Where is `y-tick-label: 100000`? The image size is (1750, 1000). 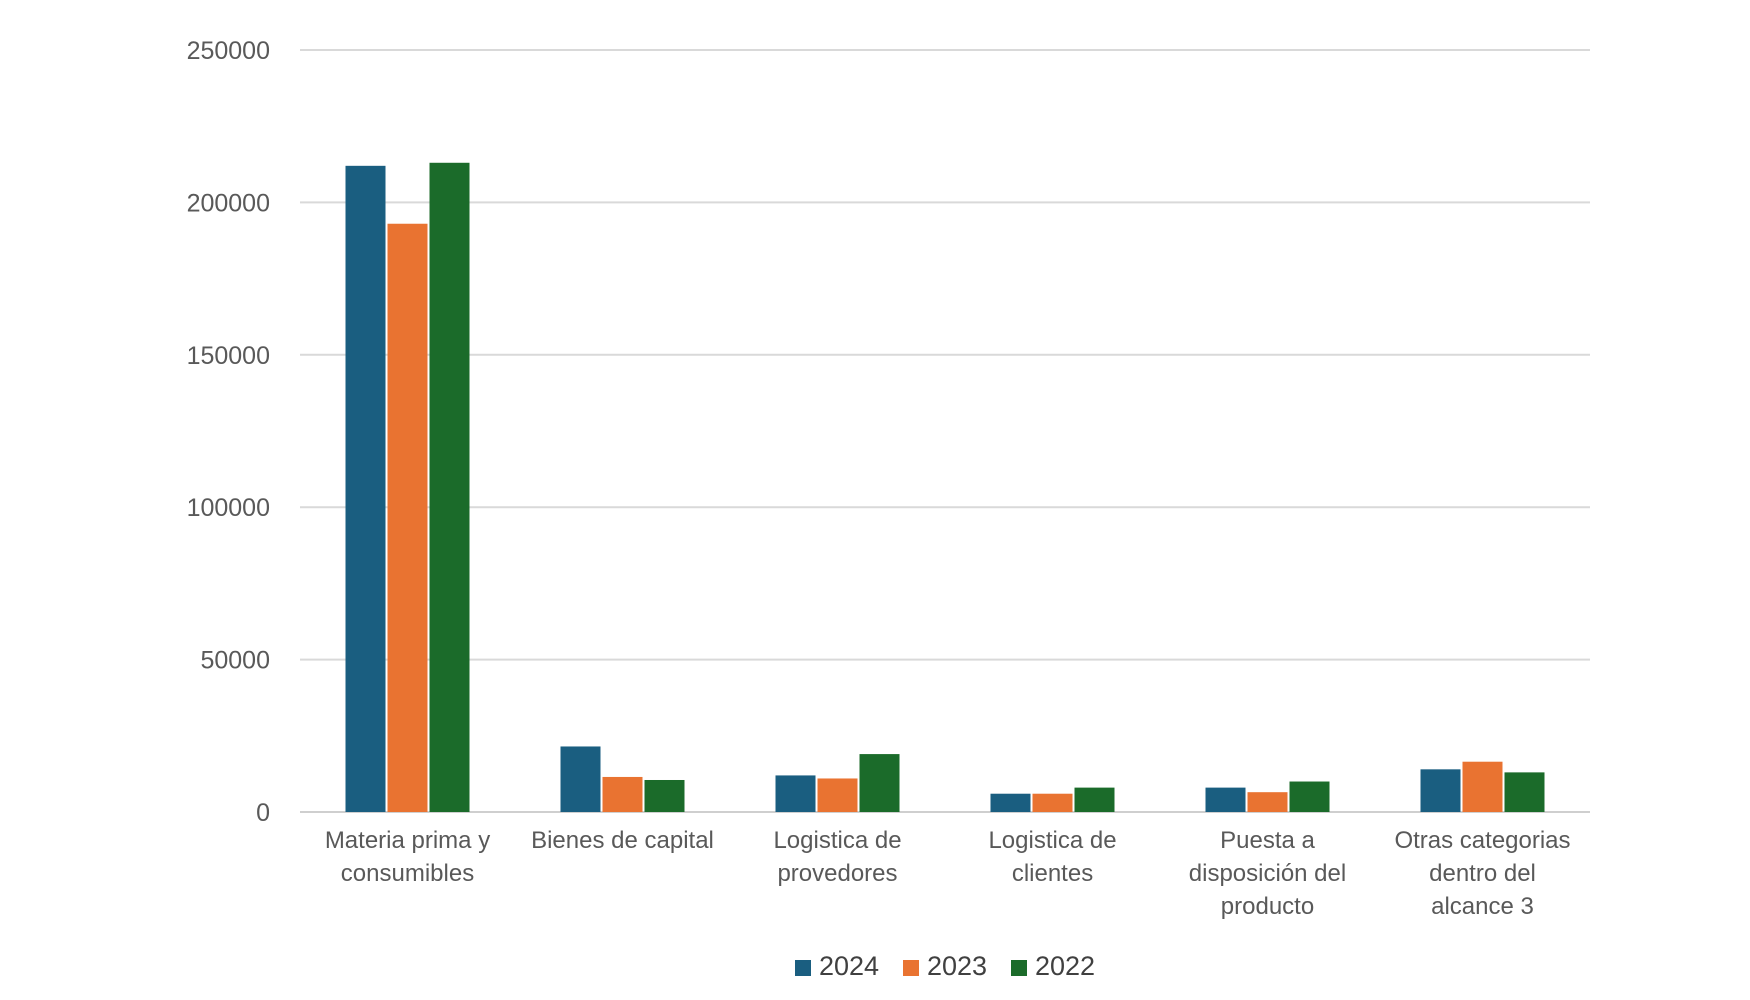
y-tick-label: 100000 is located at coordinates (228, 508).